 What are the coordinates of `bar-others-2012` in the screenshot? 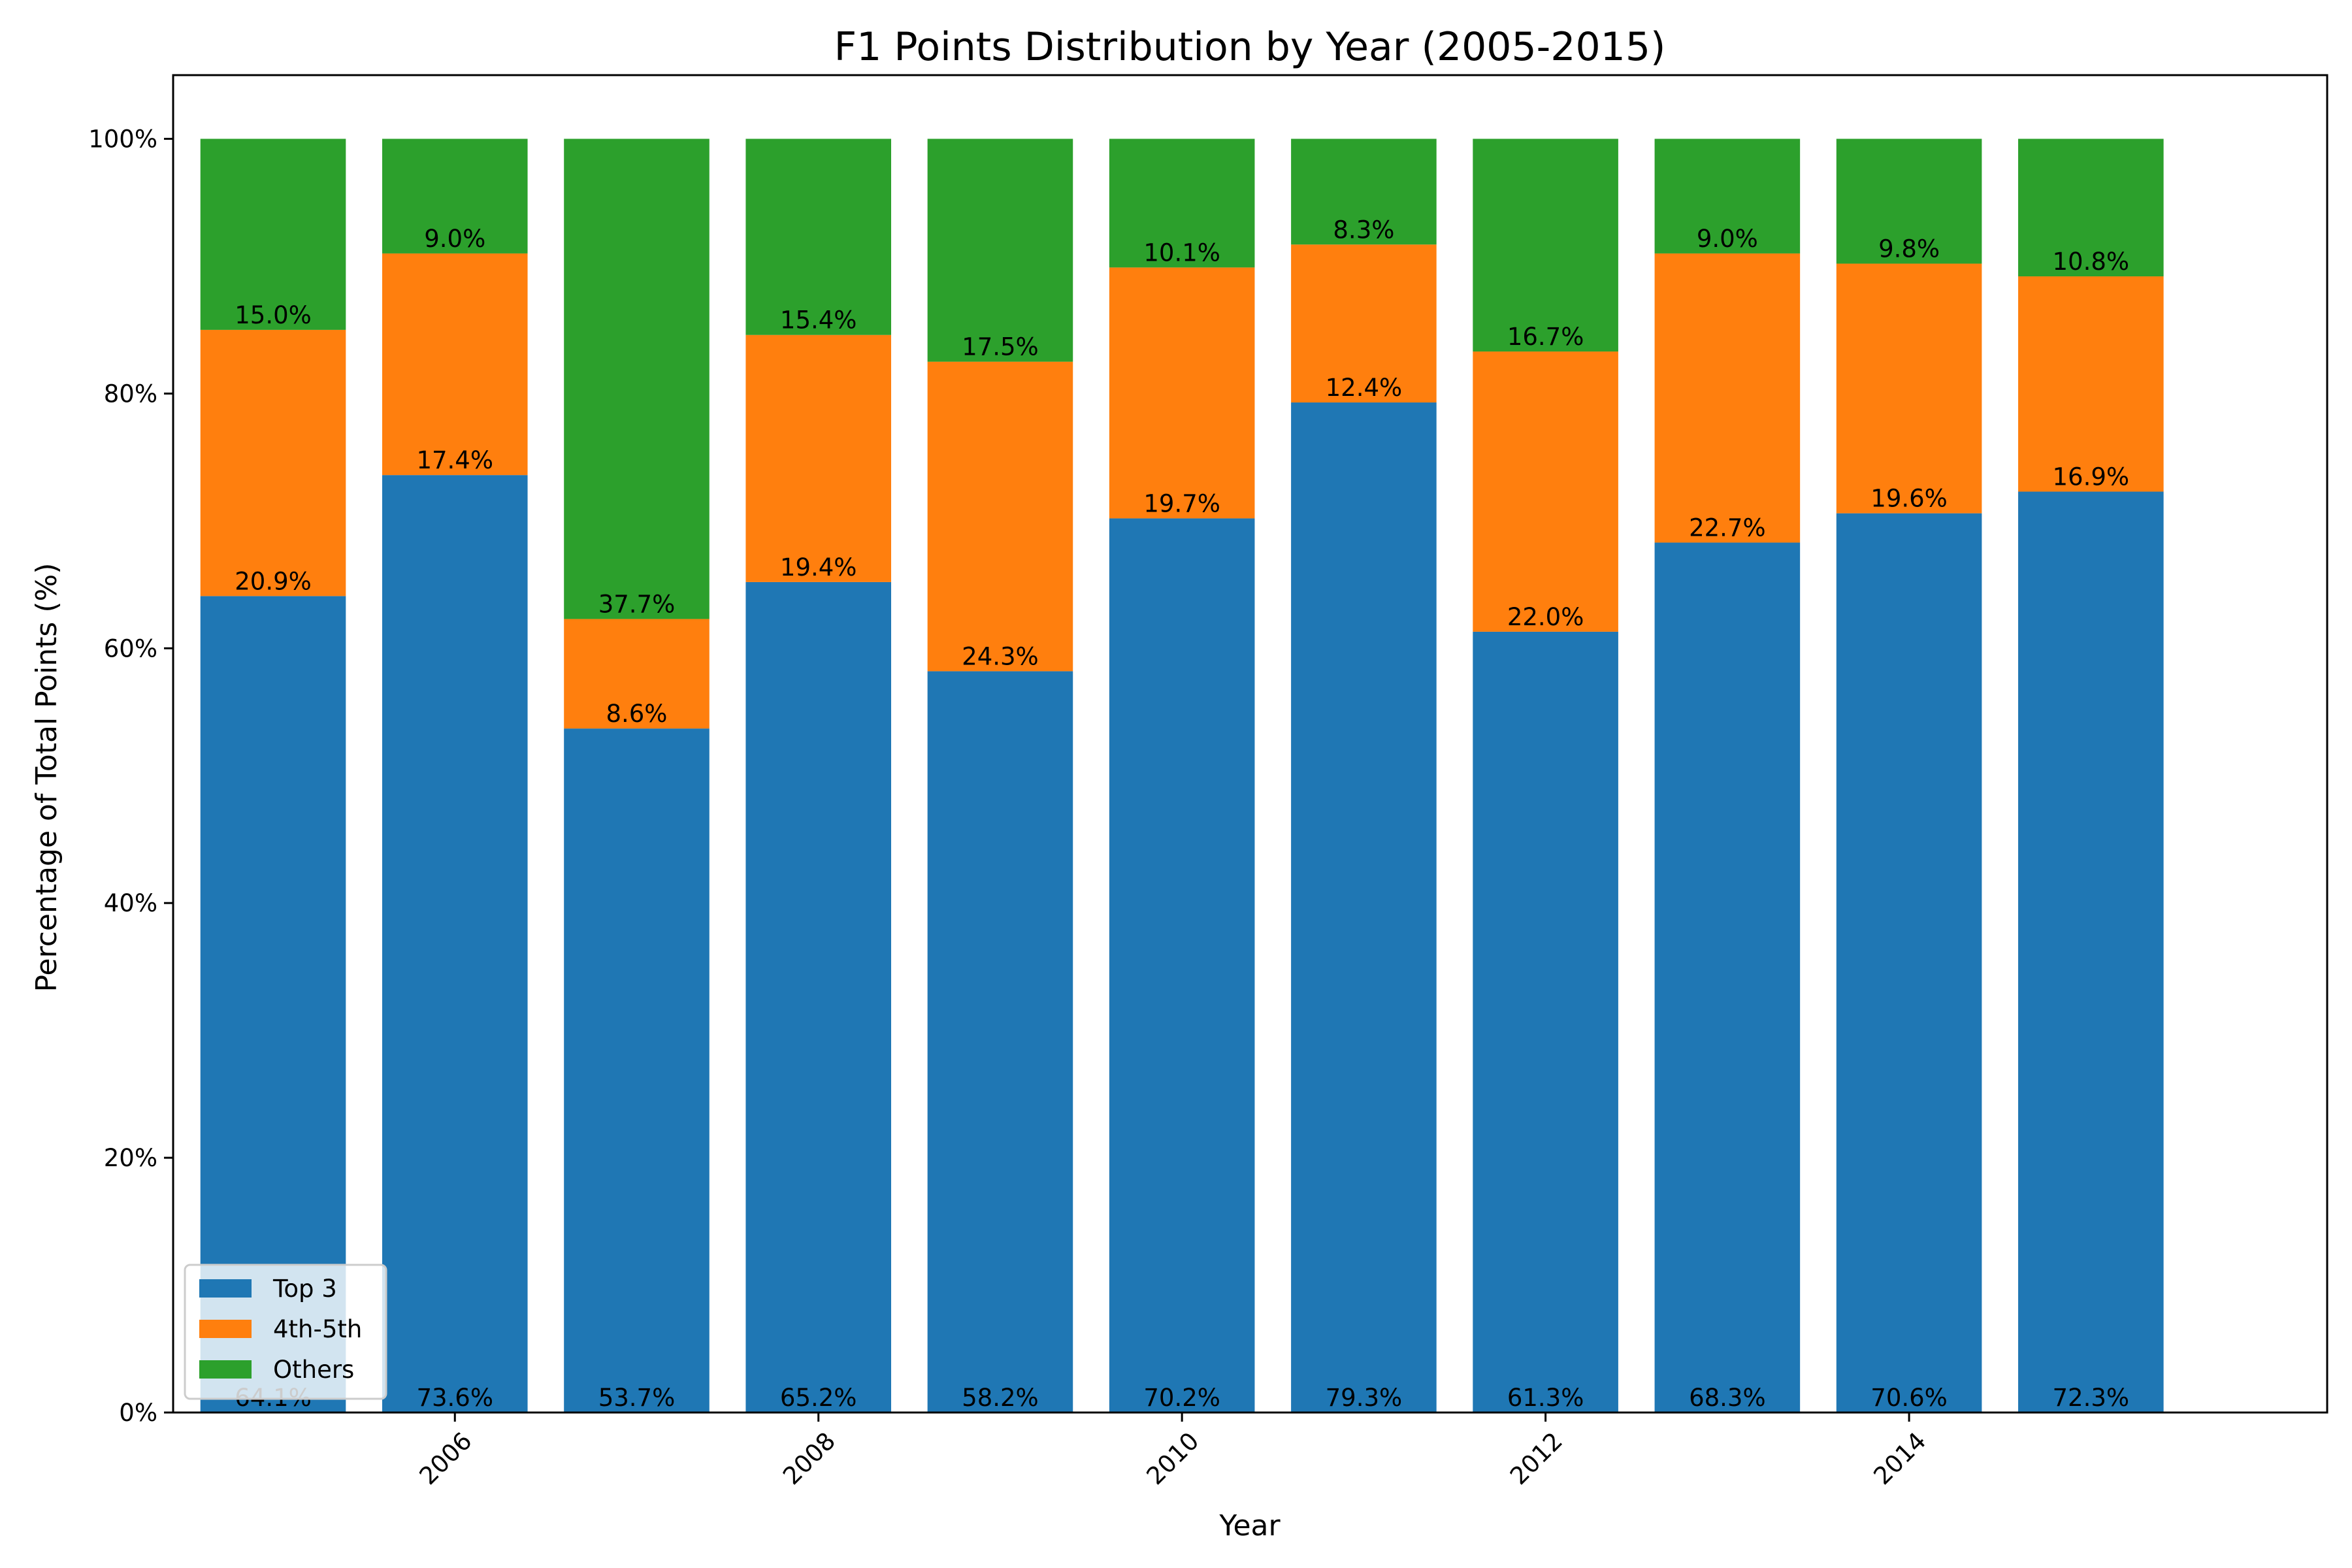 It's located at (1545, 245).